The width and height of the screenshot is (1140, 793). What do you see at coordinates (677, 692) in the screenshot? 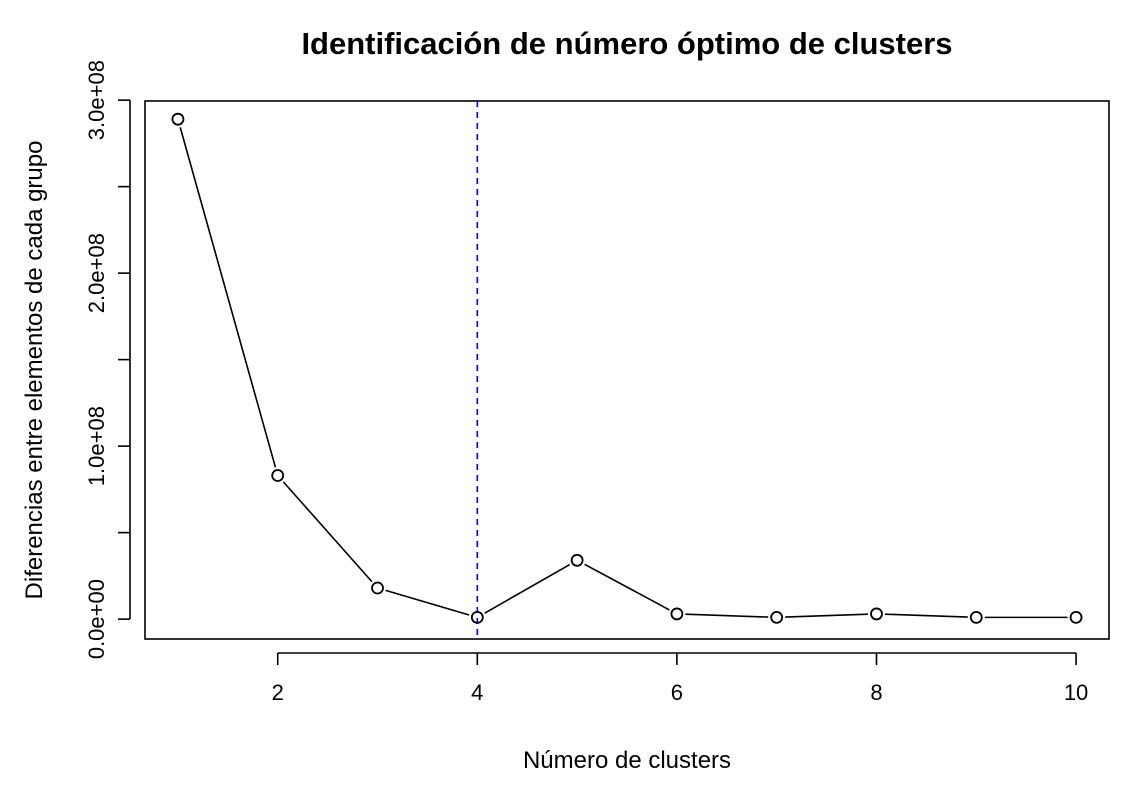
I see `x-tick-label: 6` at bounding box center [677, 692].